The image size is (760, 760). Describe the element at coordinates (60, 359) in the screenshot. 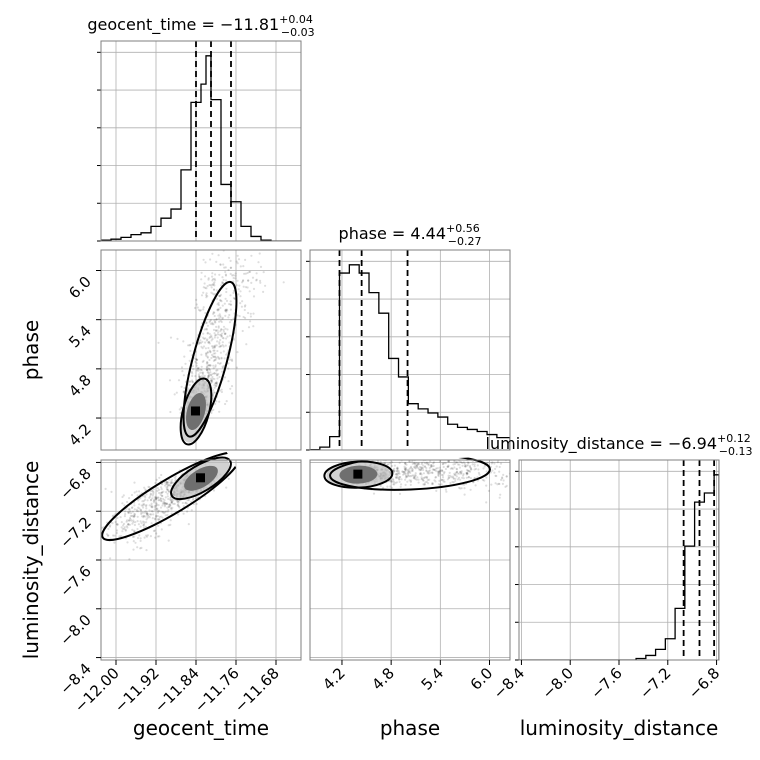

I see `y-axis-phase: 4.2 4.8 5.4 6.0 phase` at that location.